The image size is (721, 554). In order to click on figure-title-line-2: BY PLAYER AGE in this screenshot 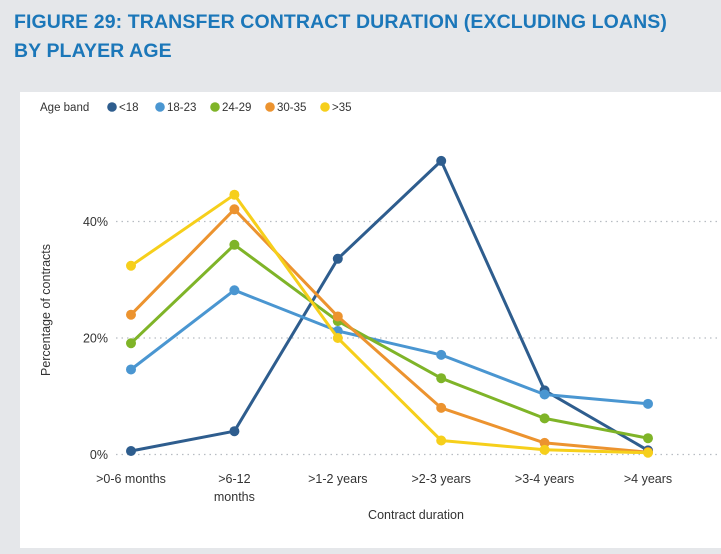, I will do `click(93, 51)`.